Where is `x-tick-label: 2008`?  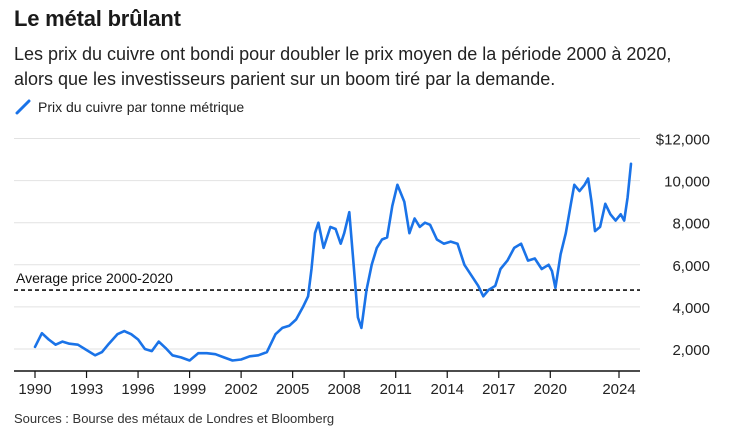 x-tick-label: 2008 is located at coordinates (343, 389).